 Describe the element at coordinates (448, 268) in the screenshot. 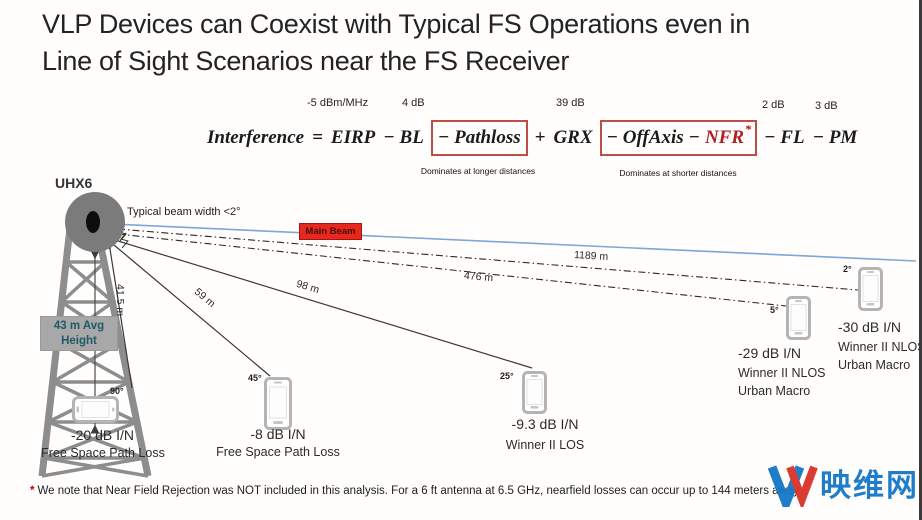

I see `ray-5deg` at that location.